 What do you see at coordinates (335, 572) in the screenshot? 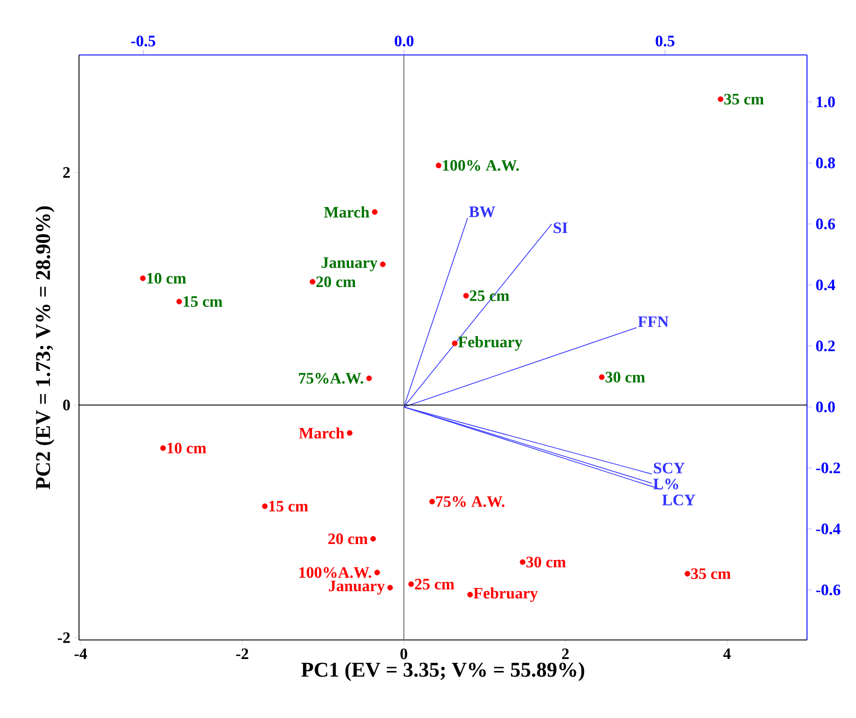
I see `annotation: 100%A.W.` at bounding box center [335, 572].